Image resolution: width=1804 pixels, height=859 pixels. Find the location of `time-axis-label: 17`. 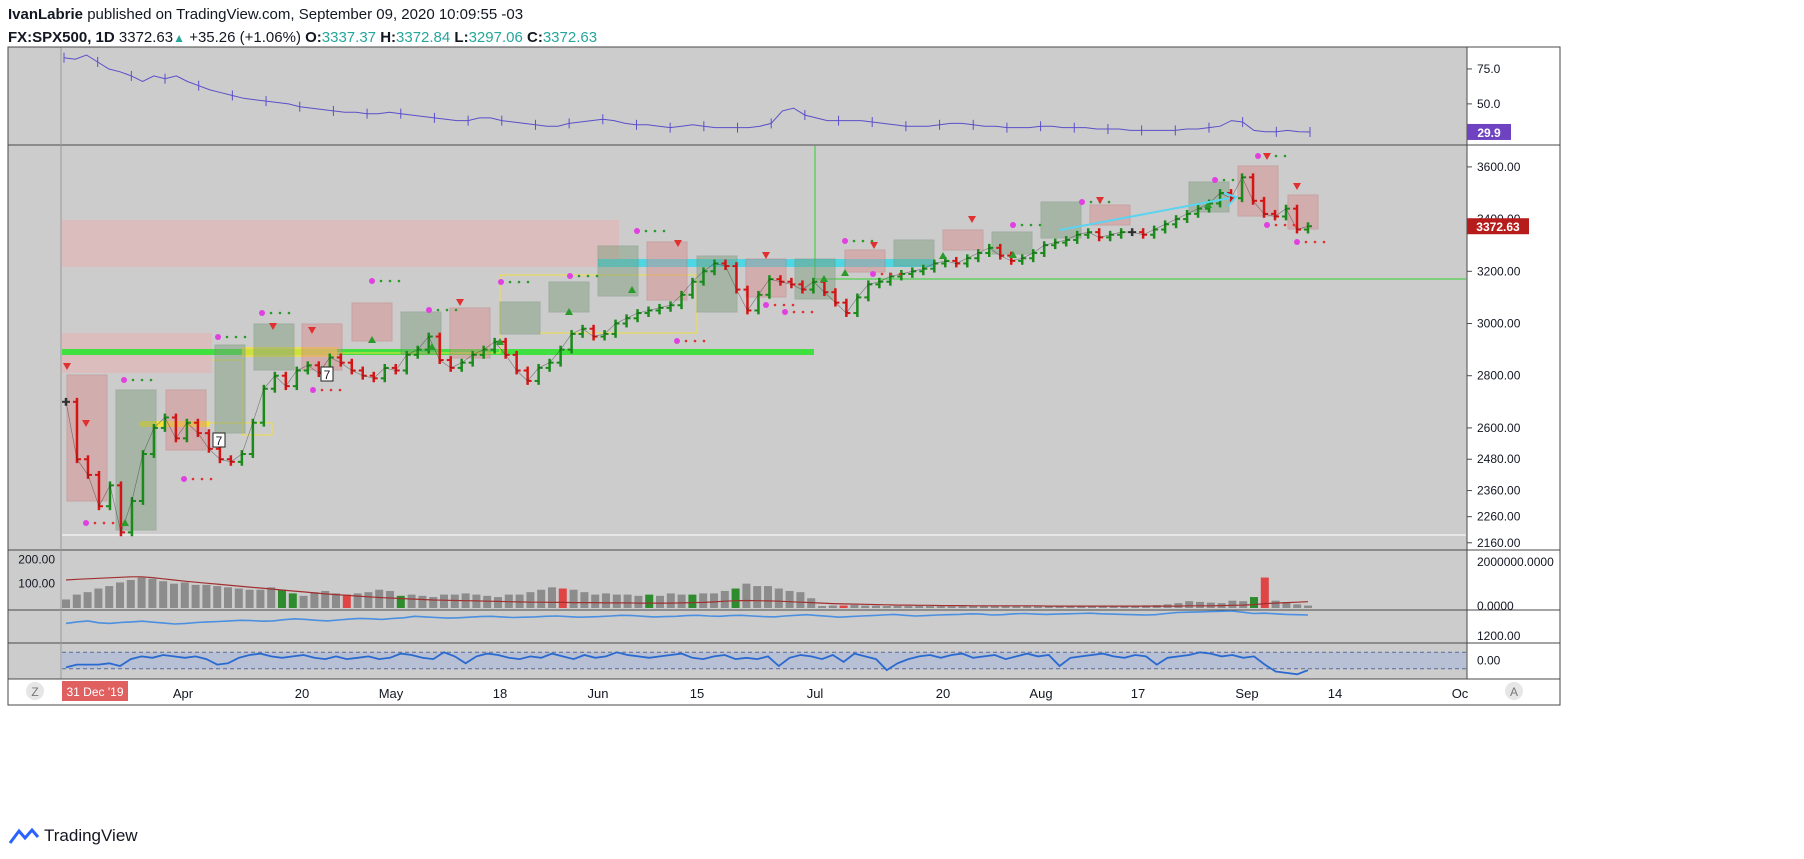

time-axis-label: 17 is located at coordinates (1138, 693).